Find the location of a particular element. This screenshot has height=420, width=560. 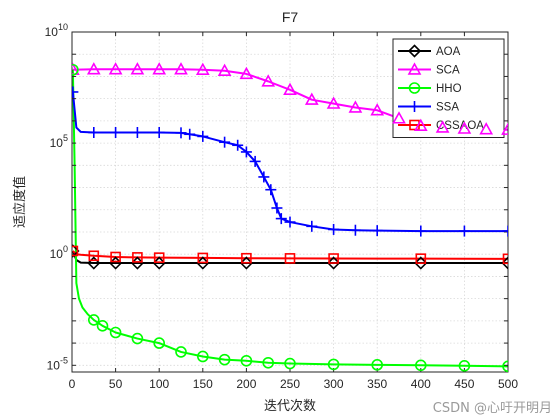

legend: AOA SCA HHO SSA CSSAOA is located at coordinates (448, 88).